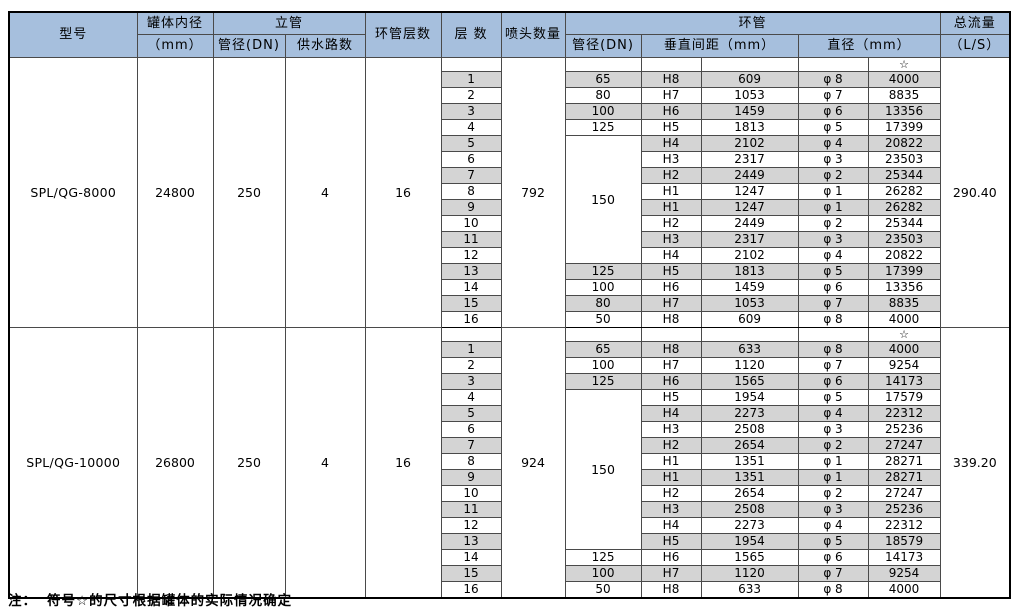 This screenshot has height=616, width=1017. What do you see at coordinates (509, 303) in the screenshot?
I see `table-row: 15 80 H7 1053 φ 7 8835` at bounding box center [509, 303].